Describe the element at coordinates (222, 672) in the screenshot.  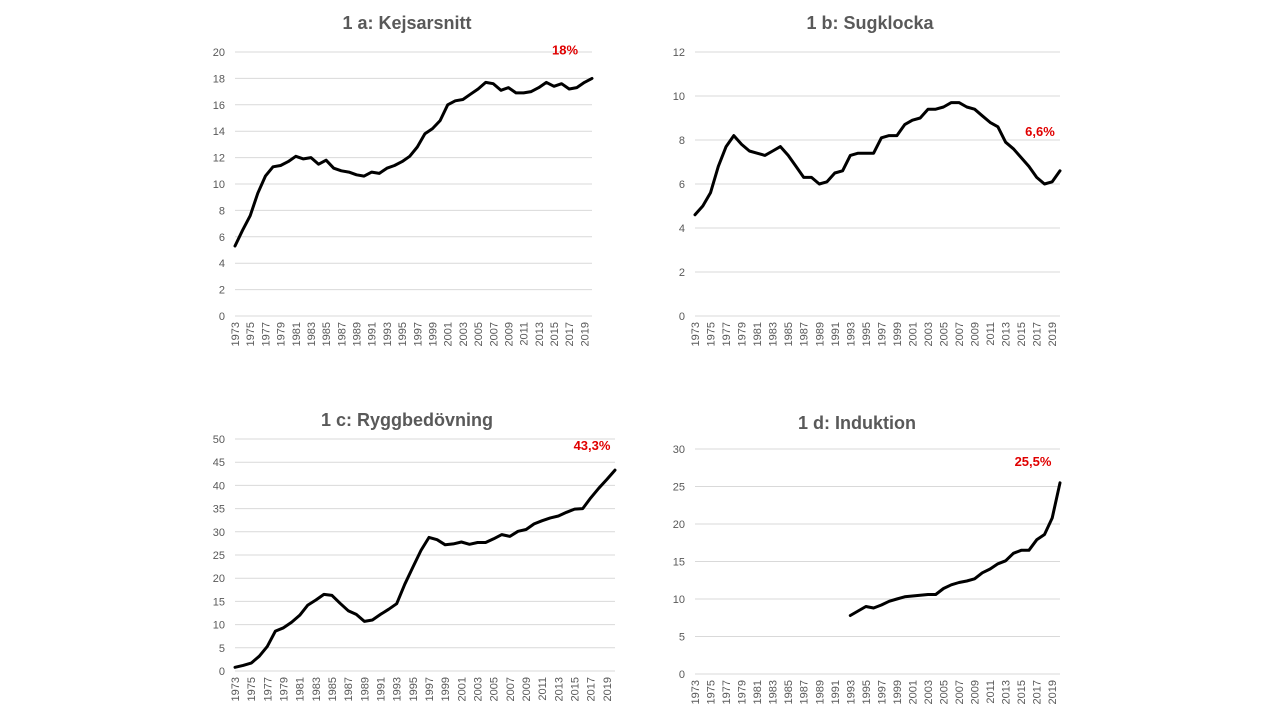
I see `y-tick-label-1c-0: 0` at that location.